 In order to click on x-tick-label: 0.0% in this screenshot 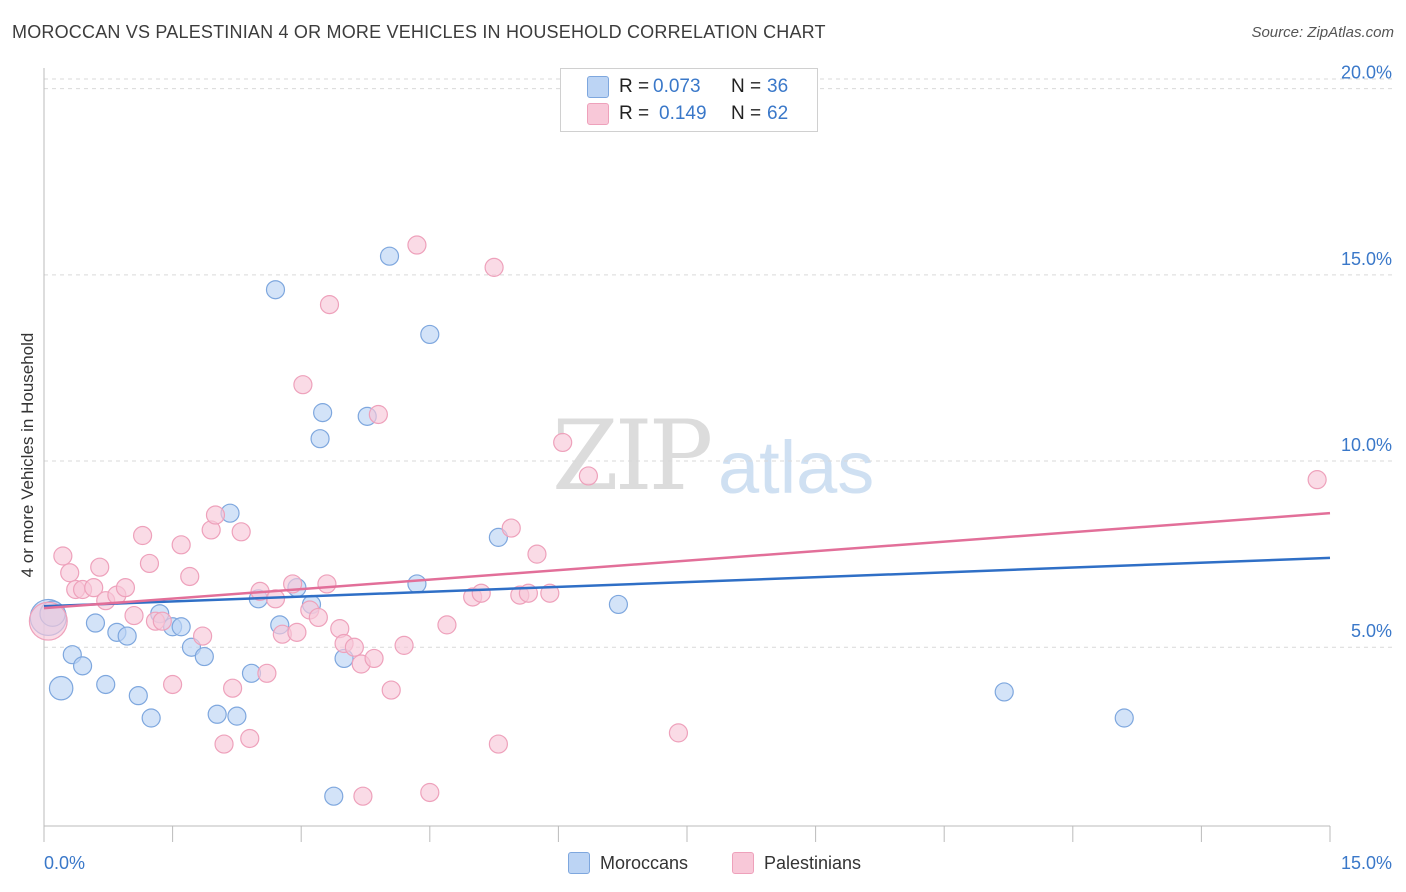, I will do `click(64, 863)`.